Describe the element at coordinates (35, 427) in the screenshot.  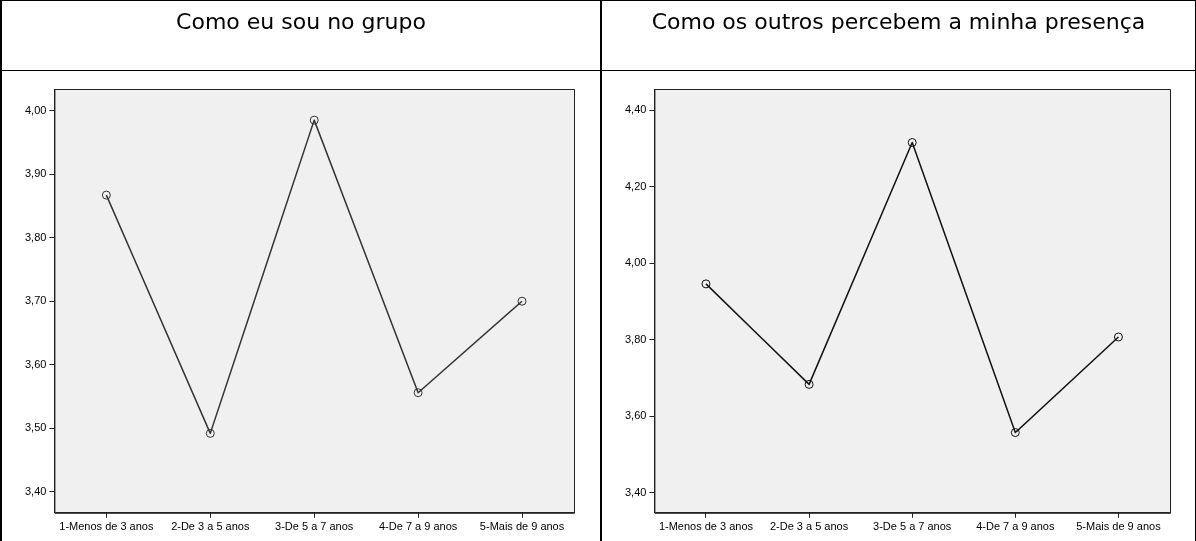
I see `y-tick-label: 3,50` at that location.